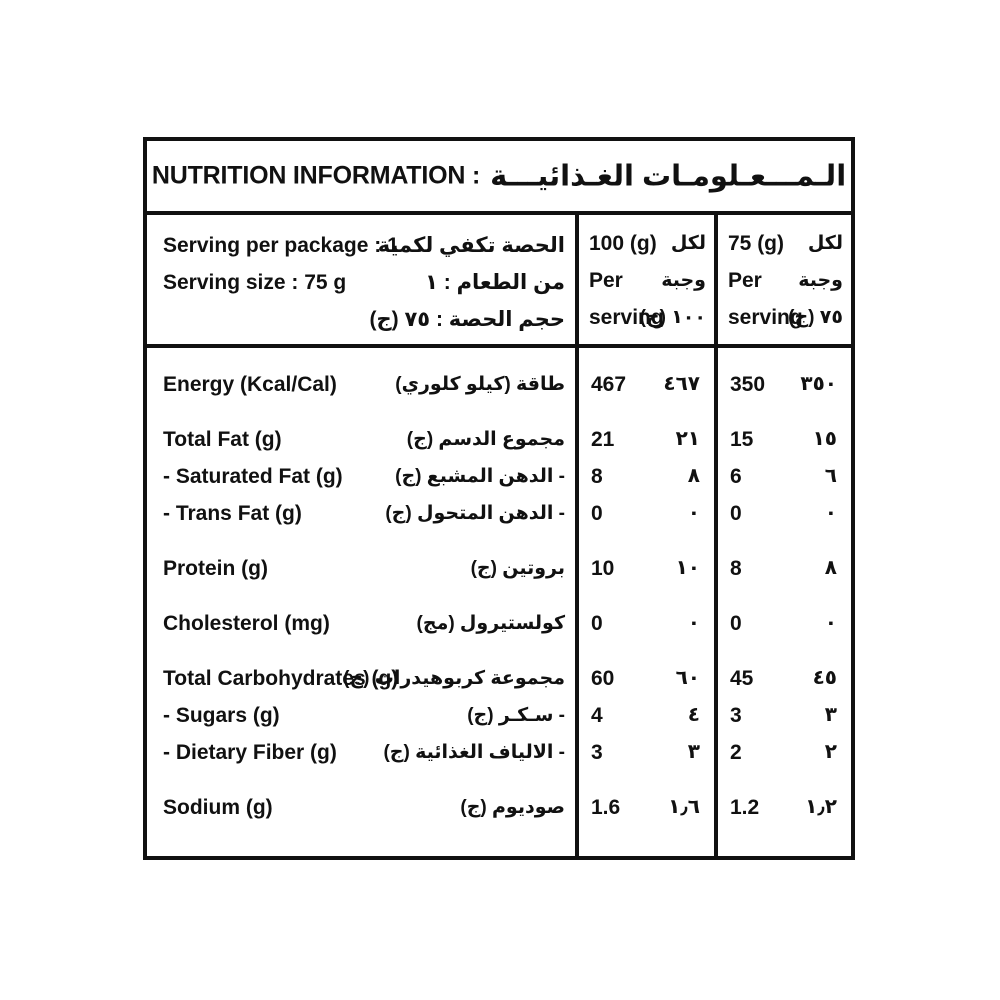 This screenshot has width=1000, height=1000. What do you see at coordinates (281, 678) in the screenshot?
I see `nutrient-name-english: Total Carbohydrates (g)` at bounding box center [281, 678].